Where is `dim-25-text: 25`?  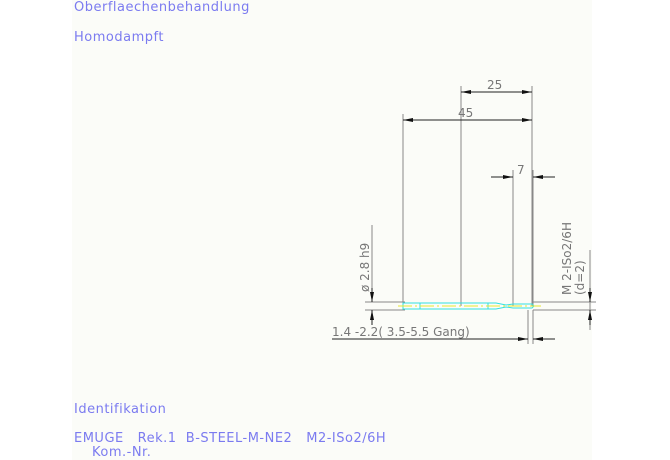 dim-25-text: 25 is located at coordinates (494, 85).